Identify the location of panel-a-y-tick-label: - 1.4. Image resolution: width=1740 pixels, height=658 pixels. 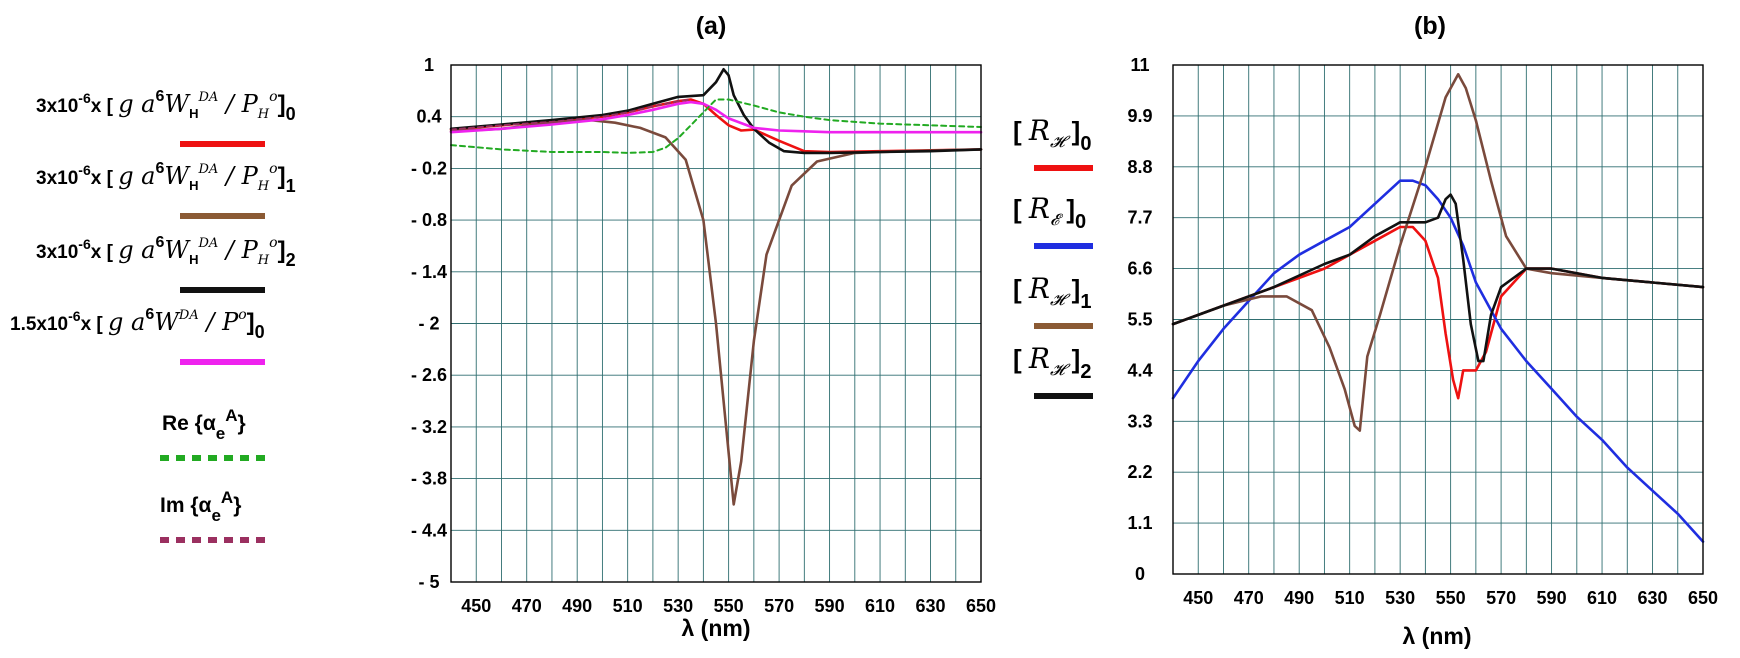
(429, 272).